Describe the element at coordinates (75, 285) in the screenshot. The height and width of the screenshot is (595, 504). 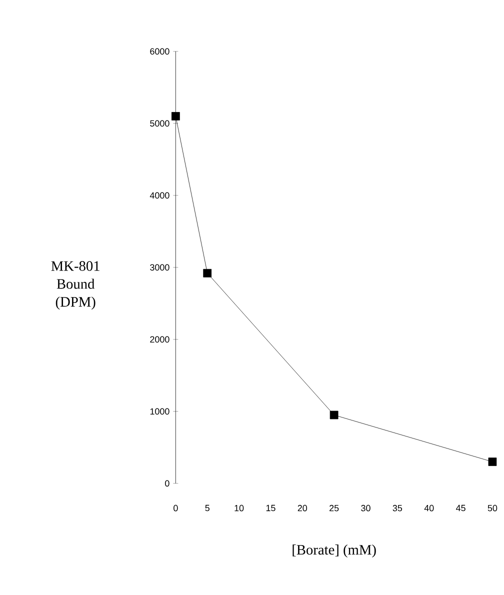
I see `y-axis-title: MK-801 Bound (DPM)` at that location.